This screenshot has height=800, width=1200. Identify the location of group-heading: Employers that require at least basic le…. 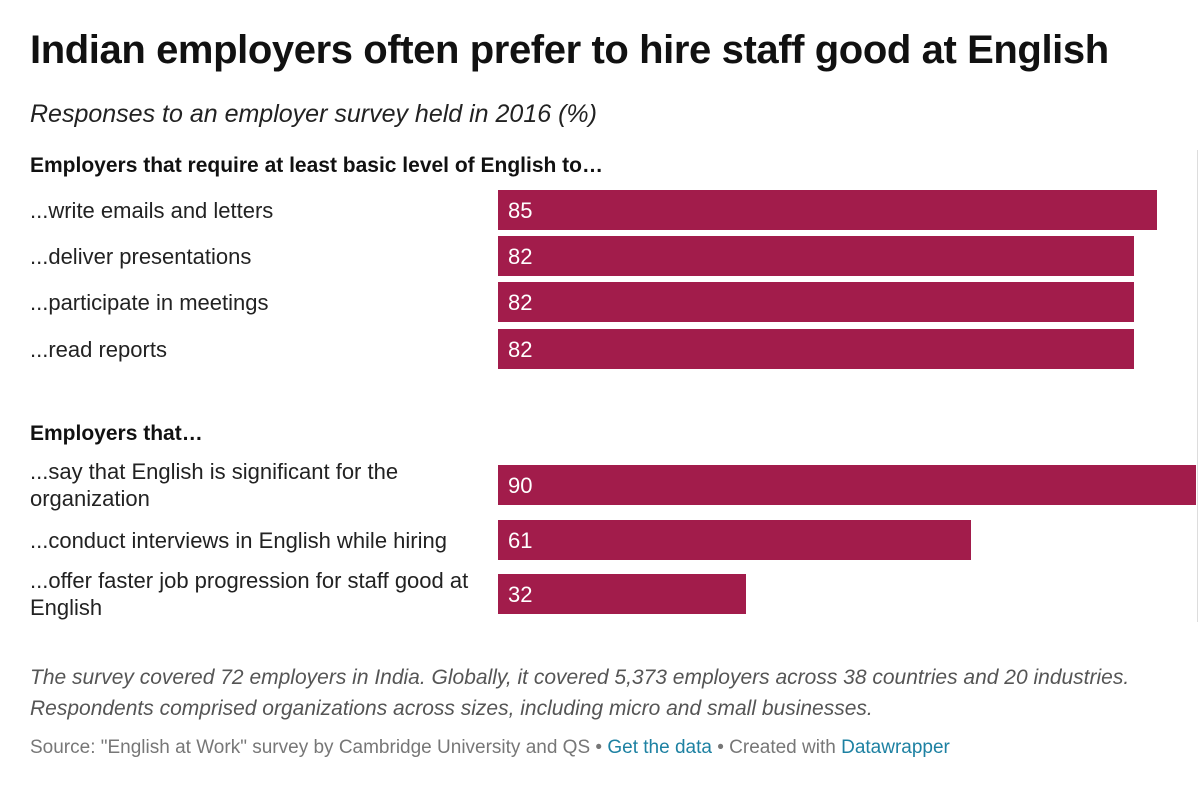
(316, 165).